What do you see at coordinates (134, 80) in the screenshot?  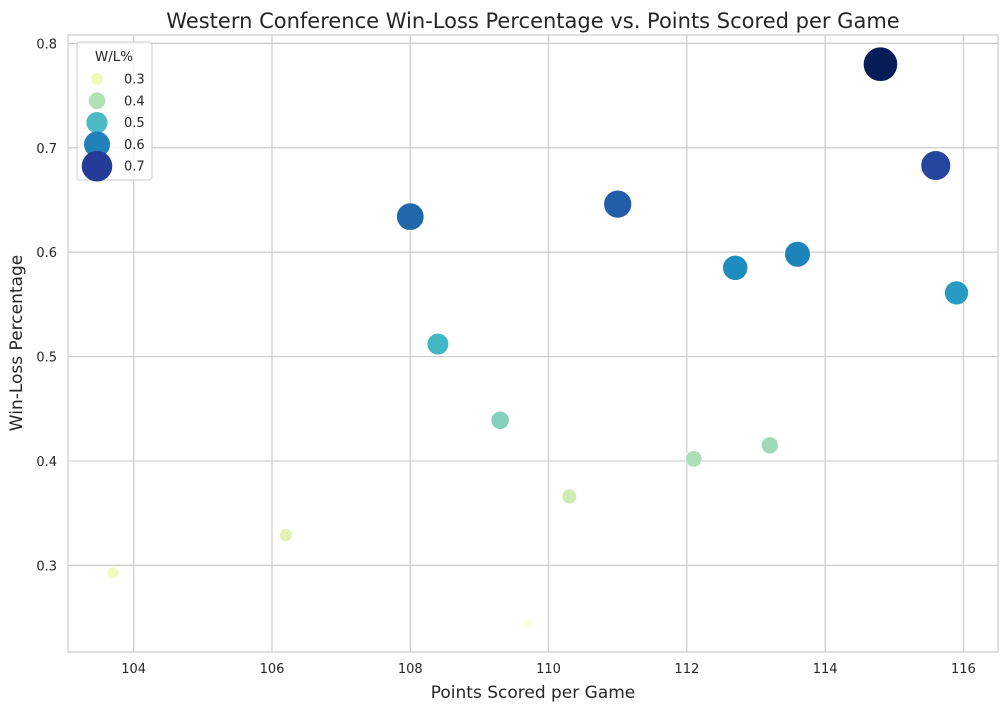 I see `legend-label: 0.3` at bounding box center [134, 80].